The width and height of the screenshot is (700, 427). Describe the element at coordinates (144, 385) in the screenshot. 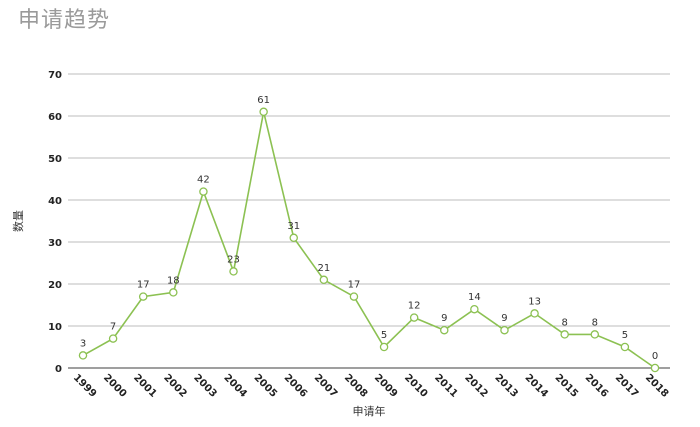

I see `x-tick-label: 2001` at that location.